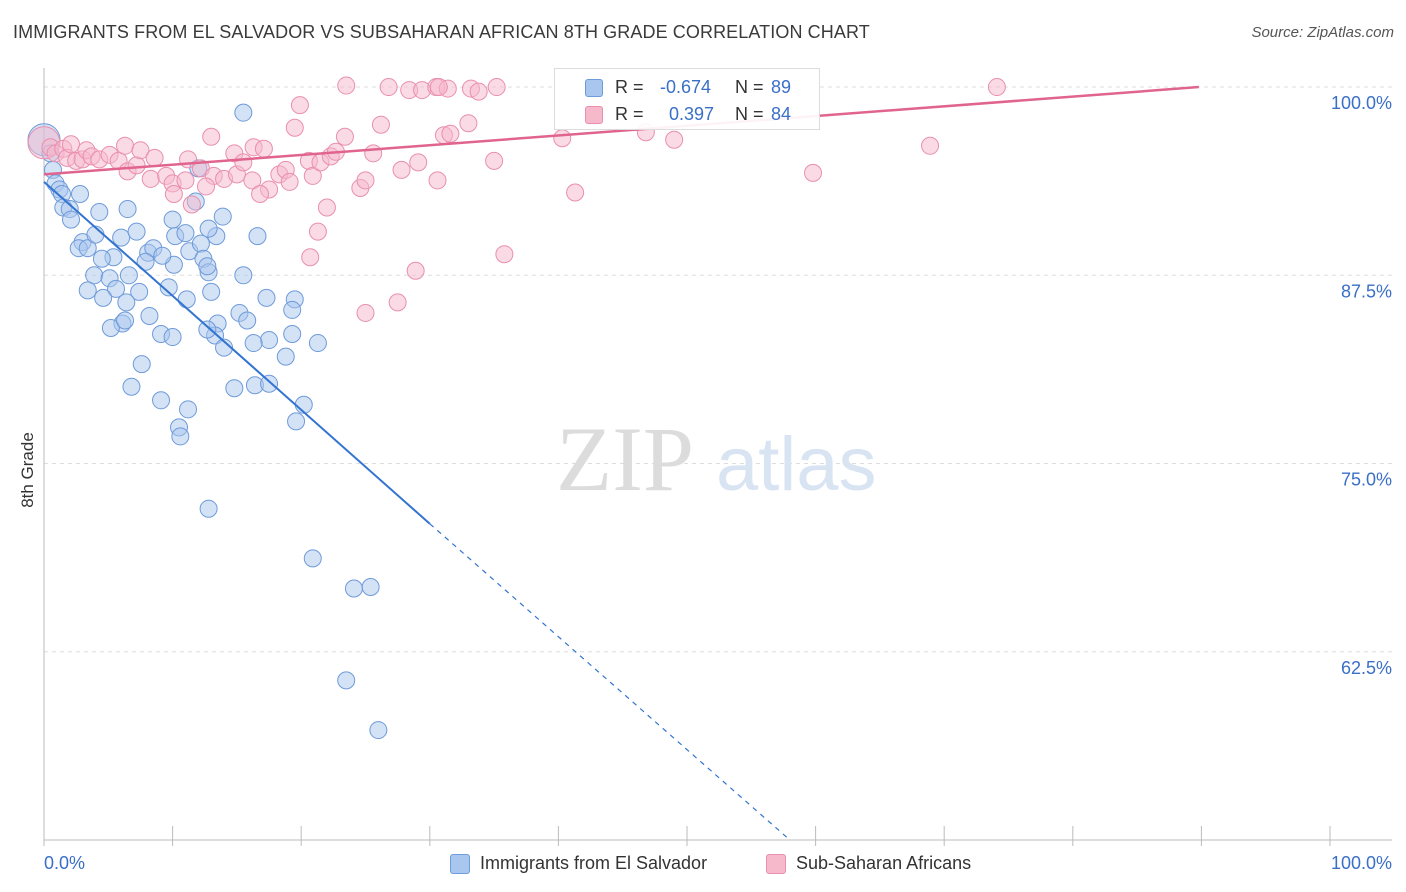  I want to click on r-label: R =, so click(629, 87).